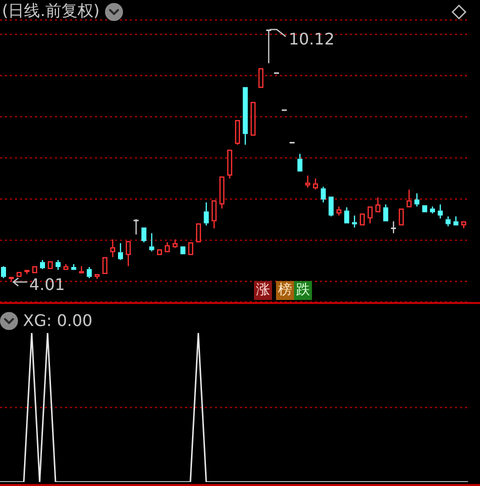 This screenshot has width=480, height=486. I want to click on annotation: 涨, so click(263, 290).